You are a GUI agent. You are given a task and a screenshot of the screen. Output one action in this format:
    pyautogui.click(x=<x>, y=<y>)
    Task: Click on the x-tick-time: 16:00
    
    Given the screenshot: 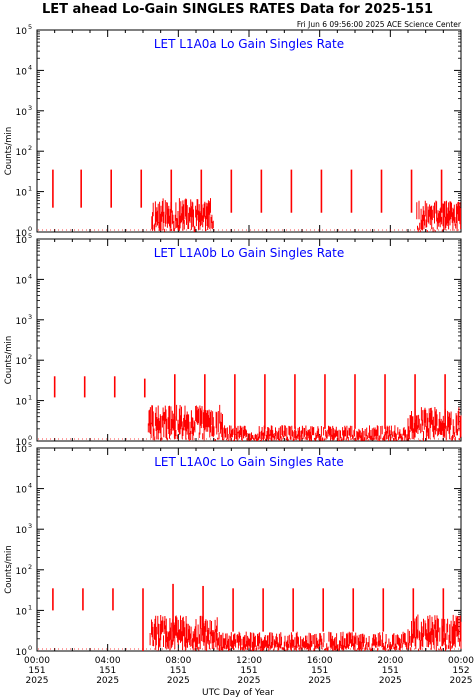 What is the action you would take?
    pyautogui.click(x=320, y=661)
    